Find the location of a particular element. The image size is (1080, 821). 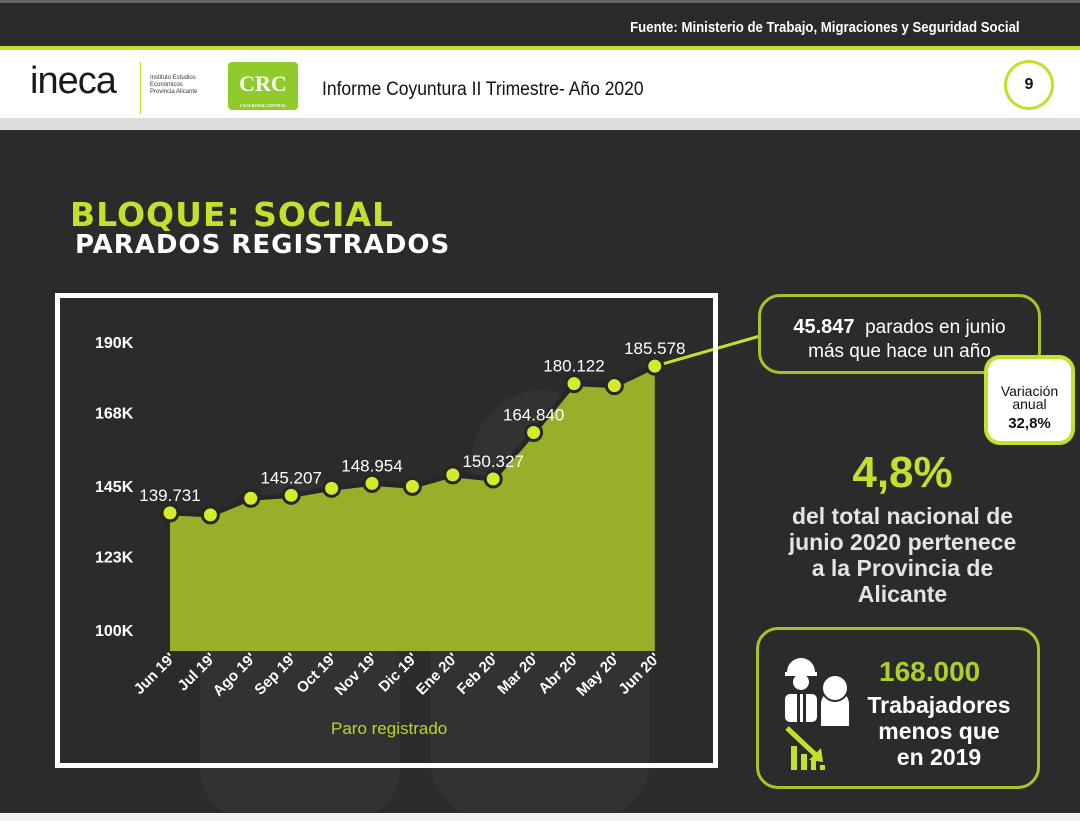

bottom-strip is located at coordinates (540, 817).